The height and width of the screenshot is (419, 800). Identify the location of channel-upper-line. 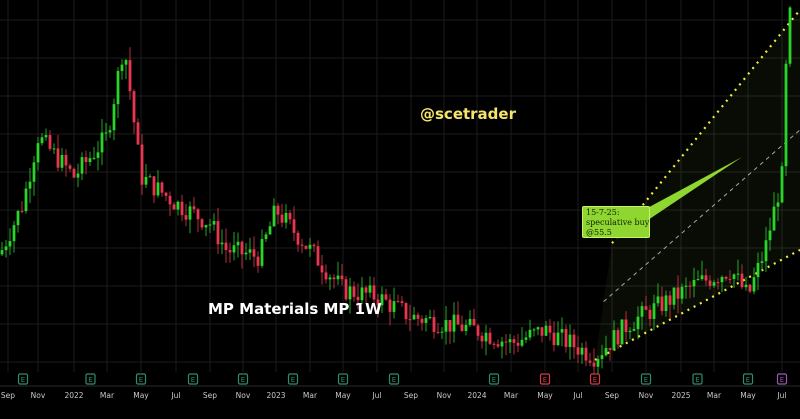
(705, 126).